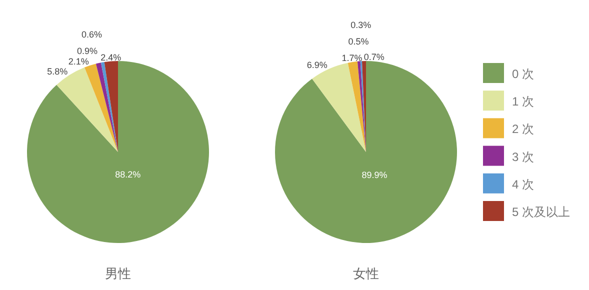 The image size is (589, 290). Describe the element at coordinates (523, 101) in the screenshot. I see `legend-label: 1 次` at that location.